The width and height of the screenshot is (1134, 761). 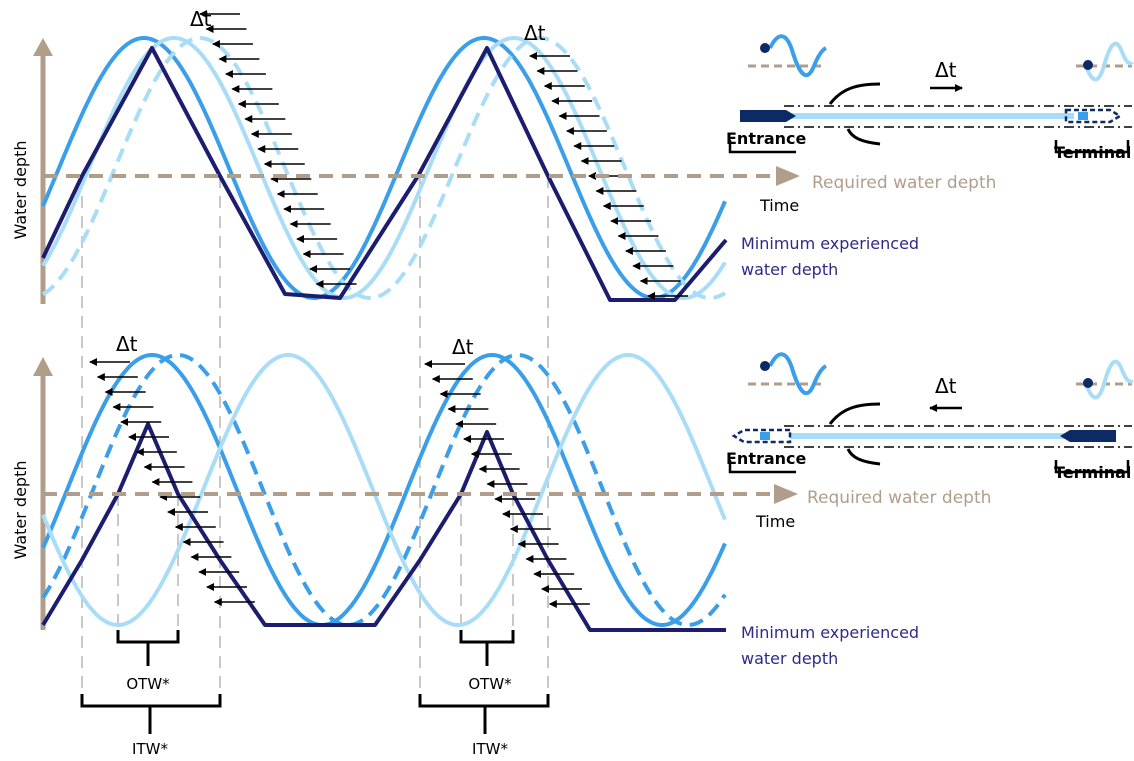 What do you see at coordinates (788, 176) in the screenshot?
I see `top-required-arrowhead` at bounding box center [788, 176].